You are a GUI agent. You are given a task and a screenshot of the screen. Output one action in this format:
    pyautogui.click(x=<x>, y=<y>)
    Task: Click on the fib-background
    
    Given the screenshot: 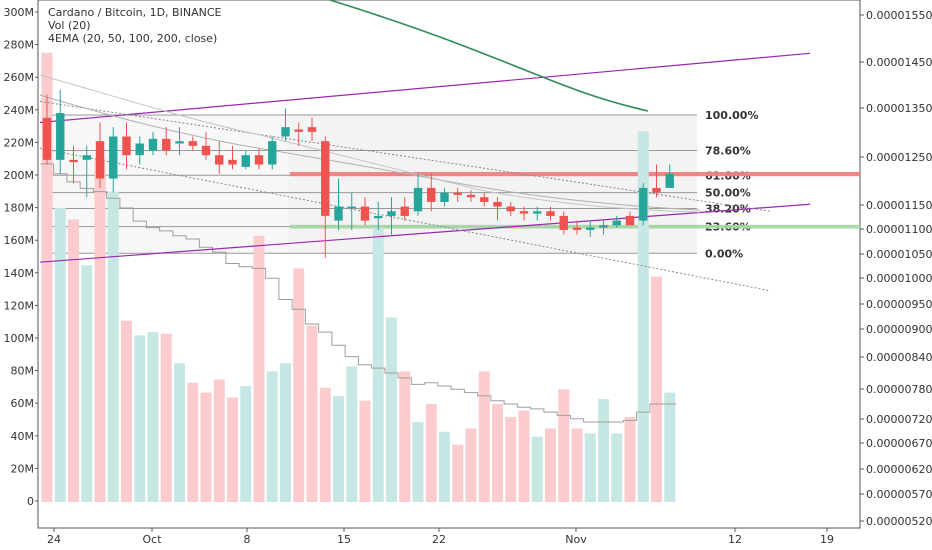 What is the action you would take?
    pyautogui.click(x=492, y=184)
    